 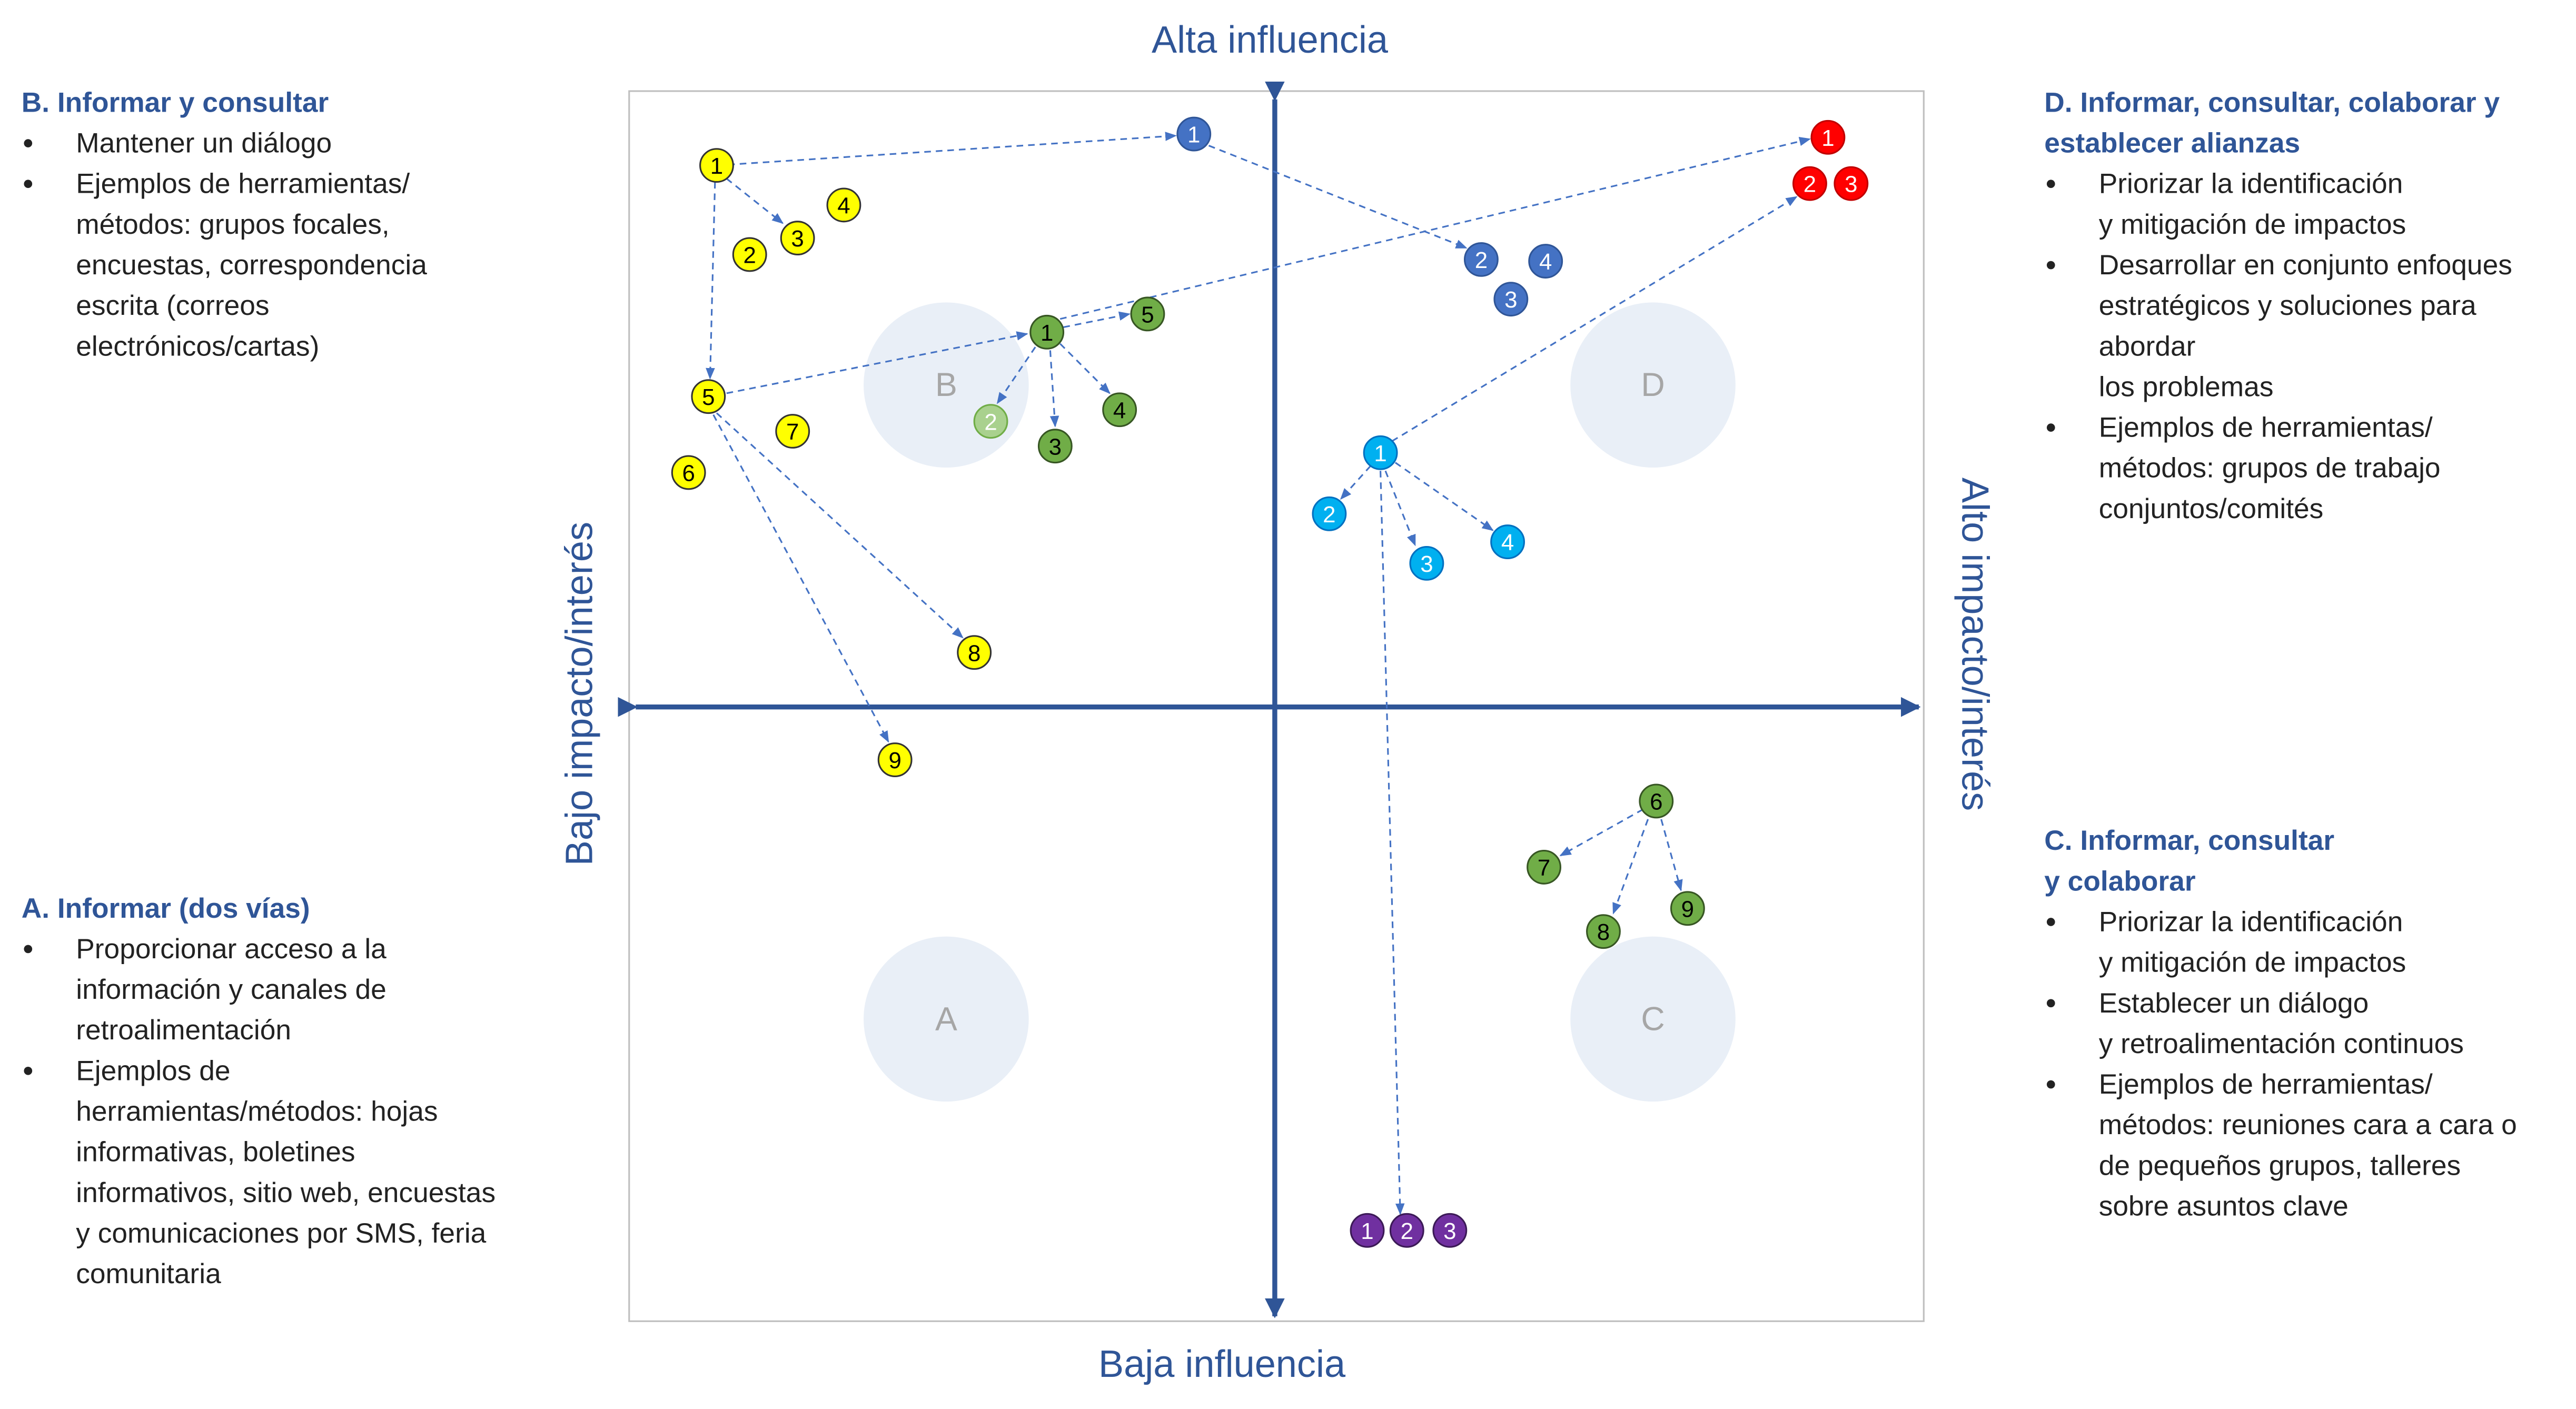 What do you see at coordinates (2186, 386) in the screenshot?
I see `panel-text: los problemas` at bounding box center [2186, 386].